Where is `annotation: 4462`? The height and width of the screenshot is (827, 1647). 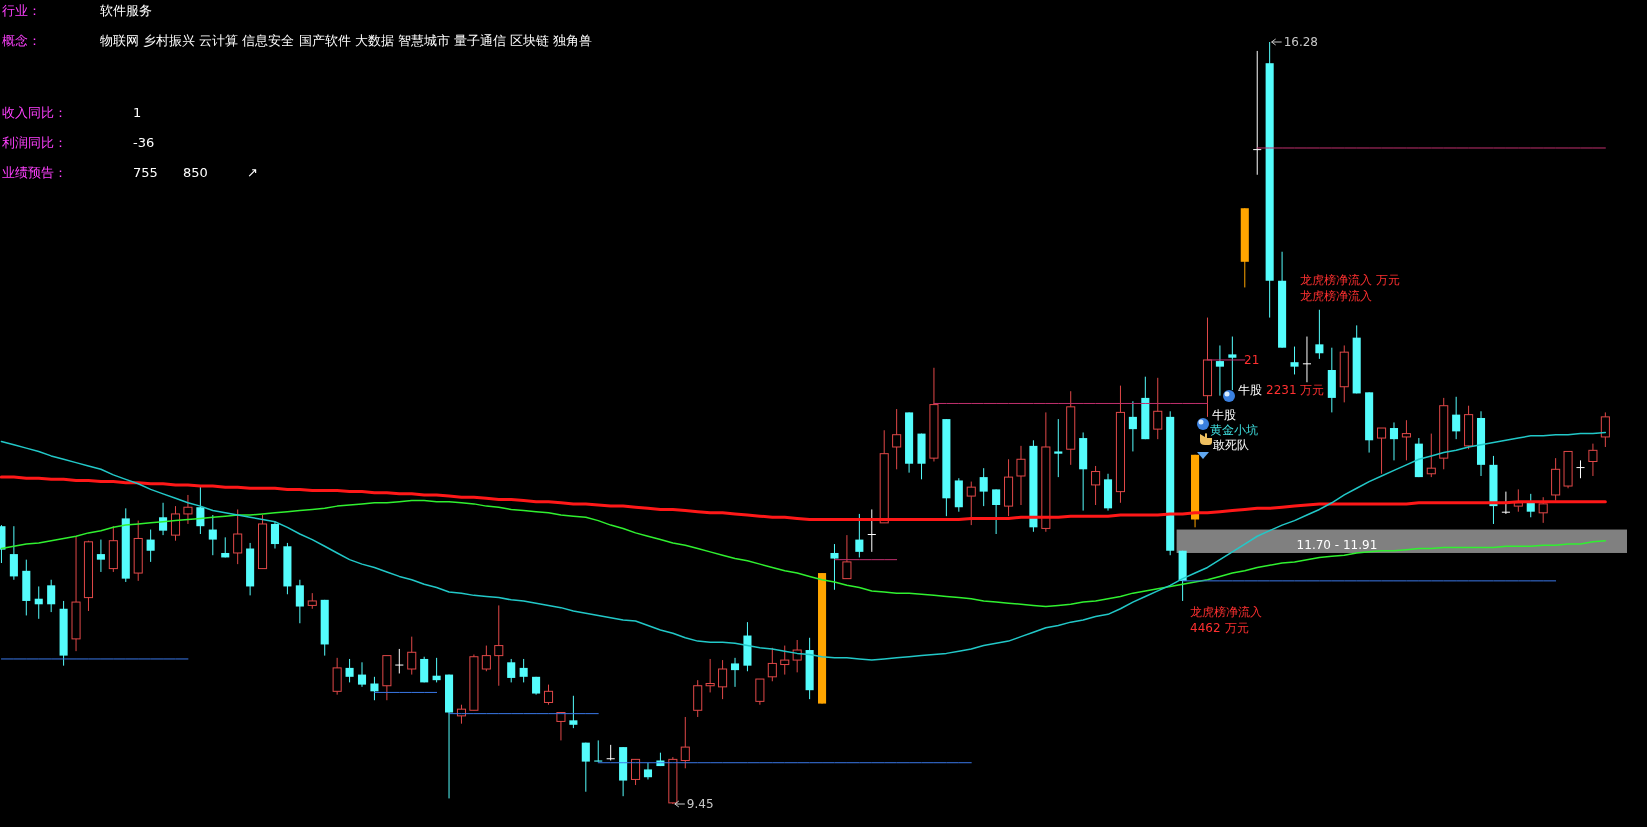
annotation: 4462 is located at coordinates (1205, 628).